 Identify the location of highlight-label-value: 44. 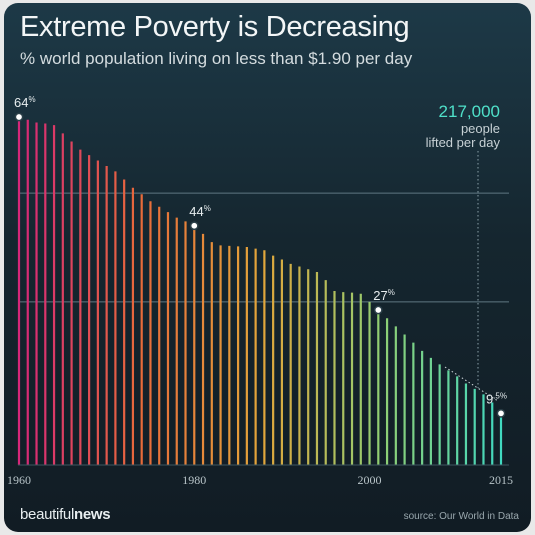
(196, 211).